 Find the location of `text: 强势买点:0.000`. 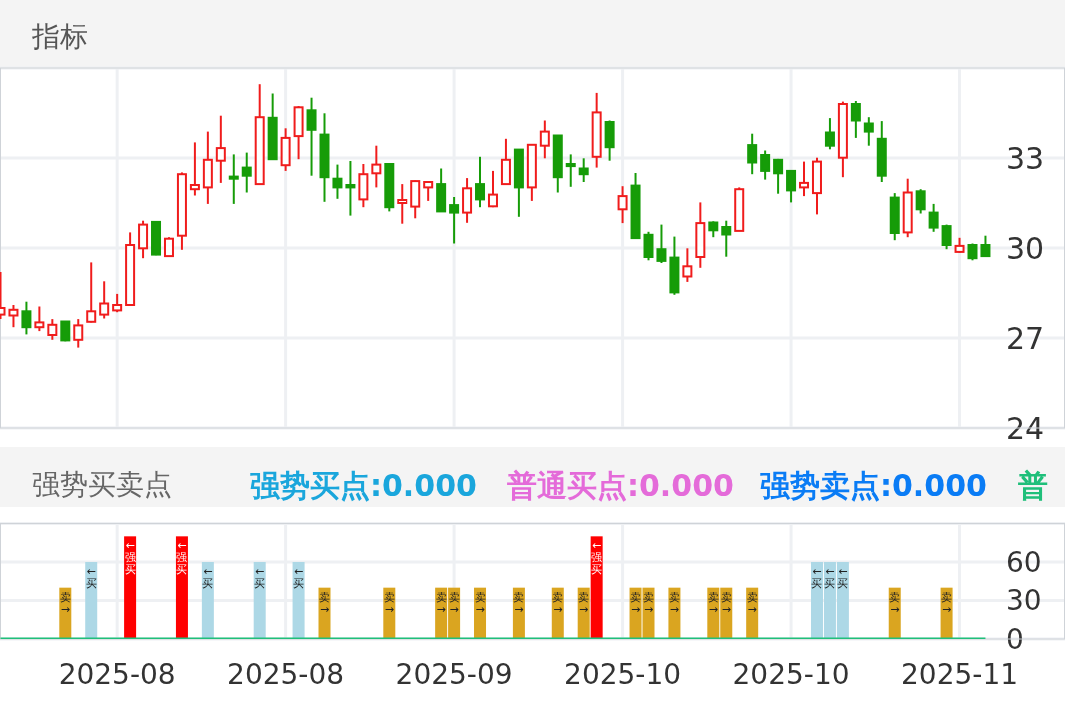

text: 强势买点:0.000 is located at coordinates (363, 485).